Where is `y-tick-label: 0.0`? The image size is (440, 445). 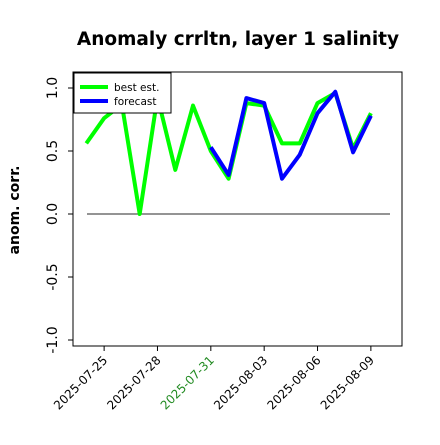 y-tick-label: 0.0 is located at coordinates (53, 214).